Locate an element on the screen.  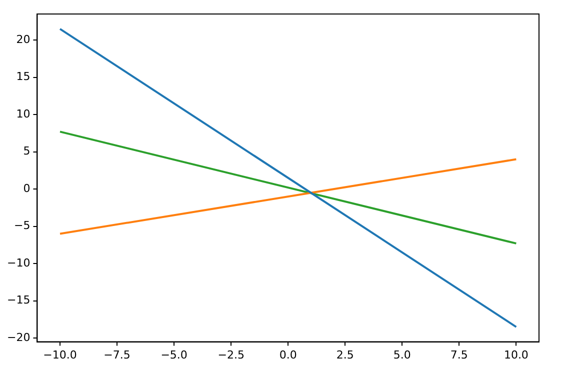
y-tick-label: 20 is located at coordinates (23, 39).